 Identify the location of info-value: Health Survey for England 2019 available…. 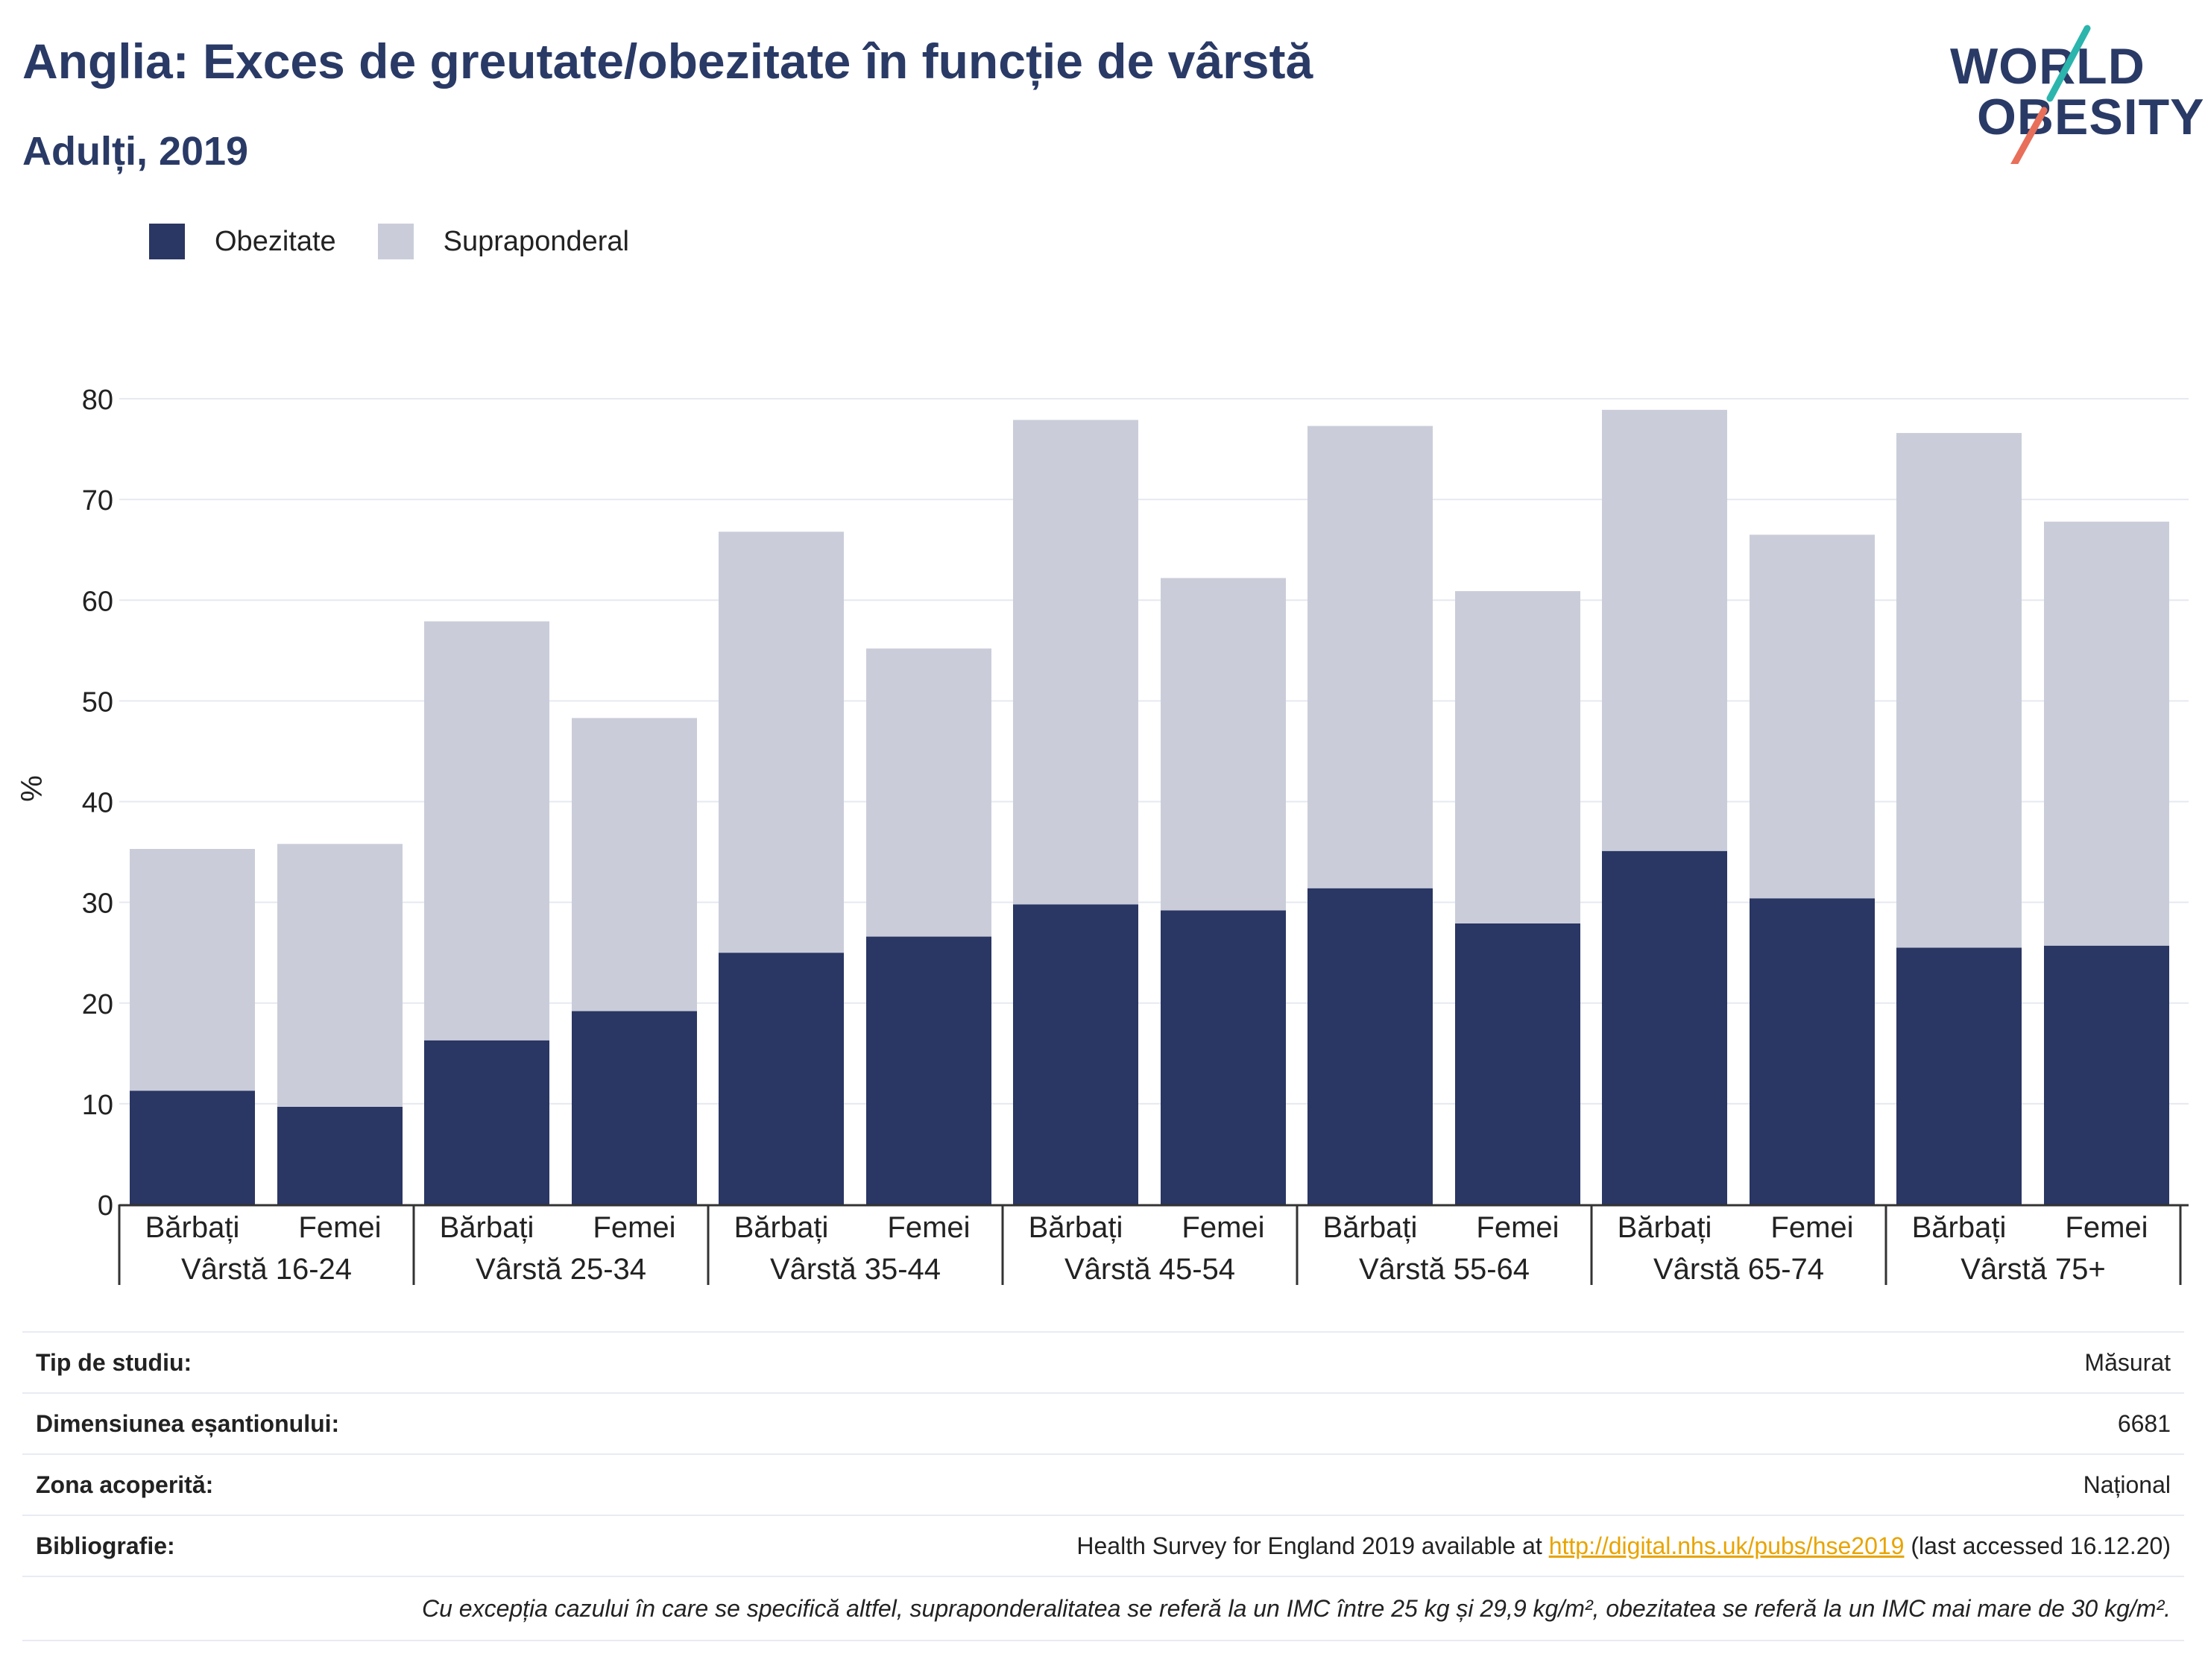
(1623, 1546).